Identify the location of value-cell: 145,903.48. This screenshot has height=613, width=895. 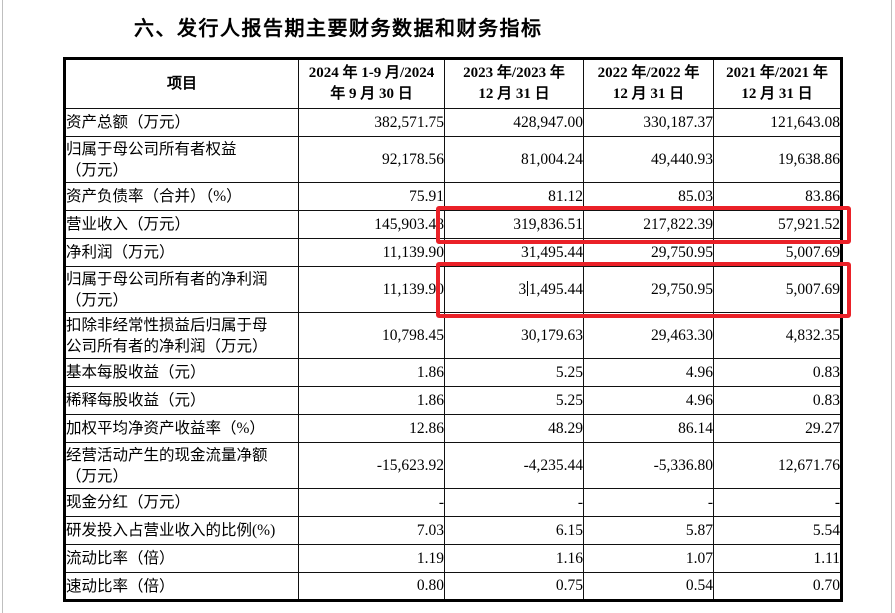
(371, 224).